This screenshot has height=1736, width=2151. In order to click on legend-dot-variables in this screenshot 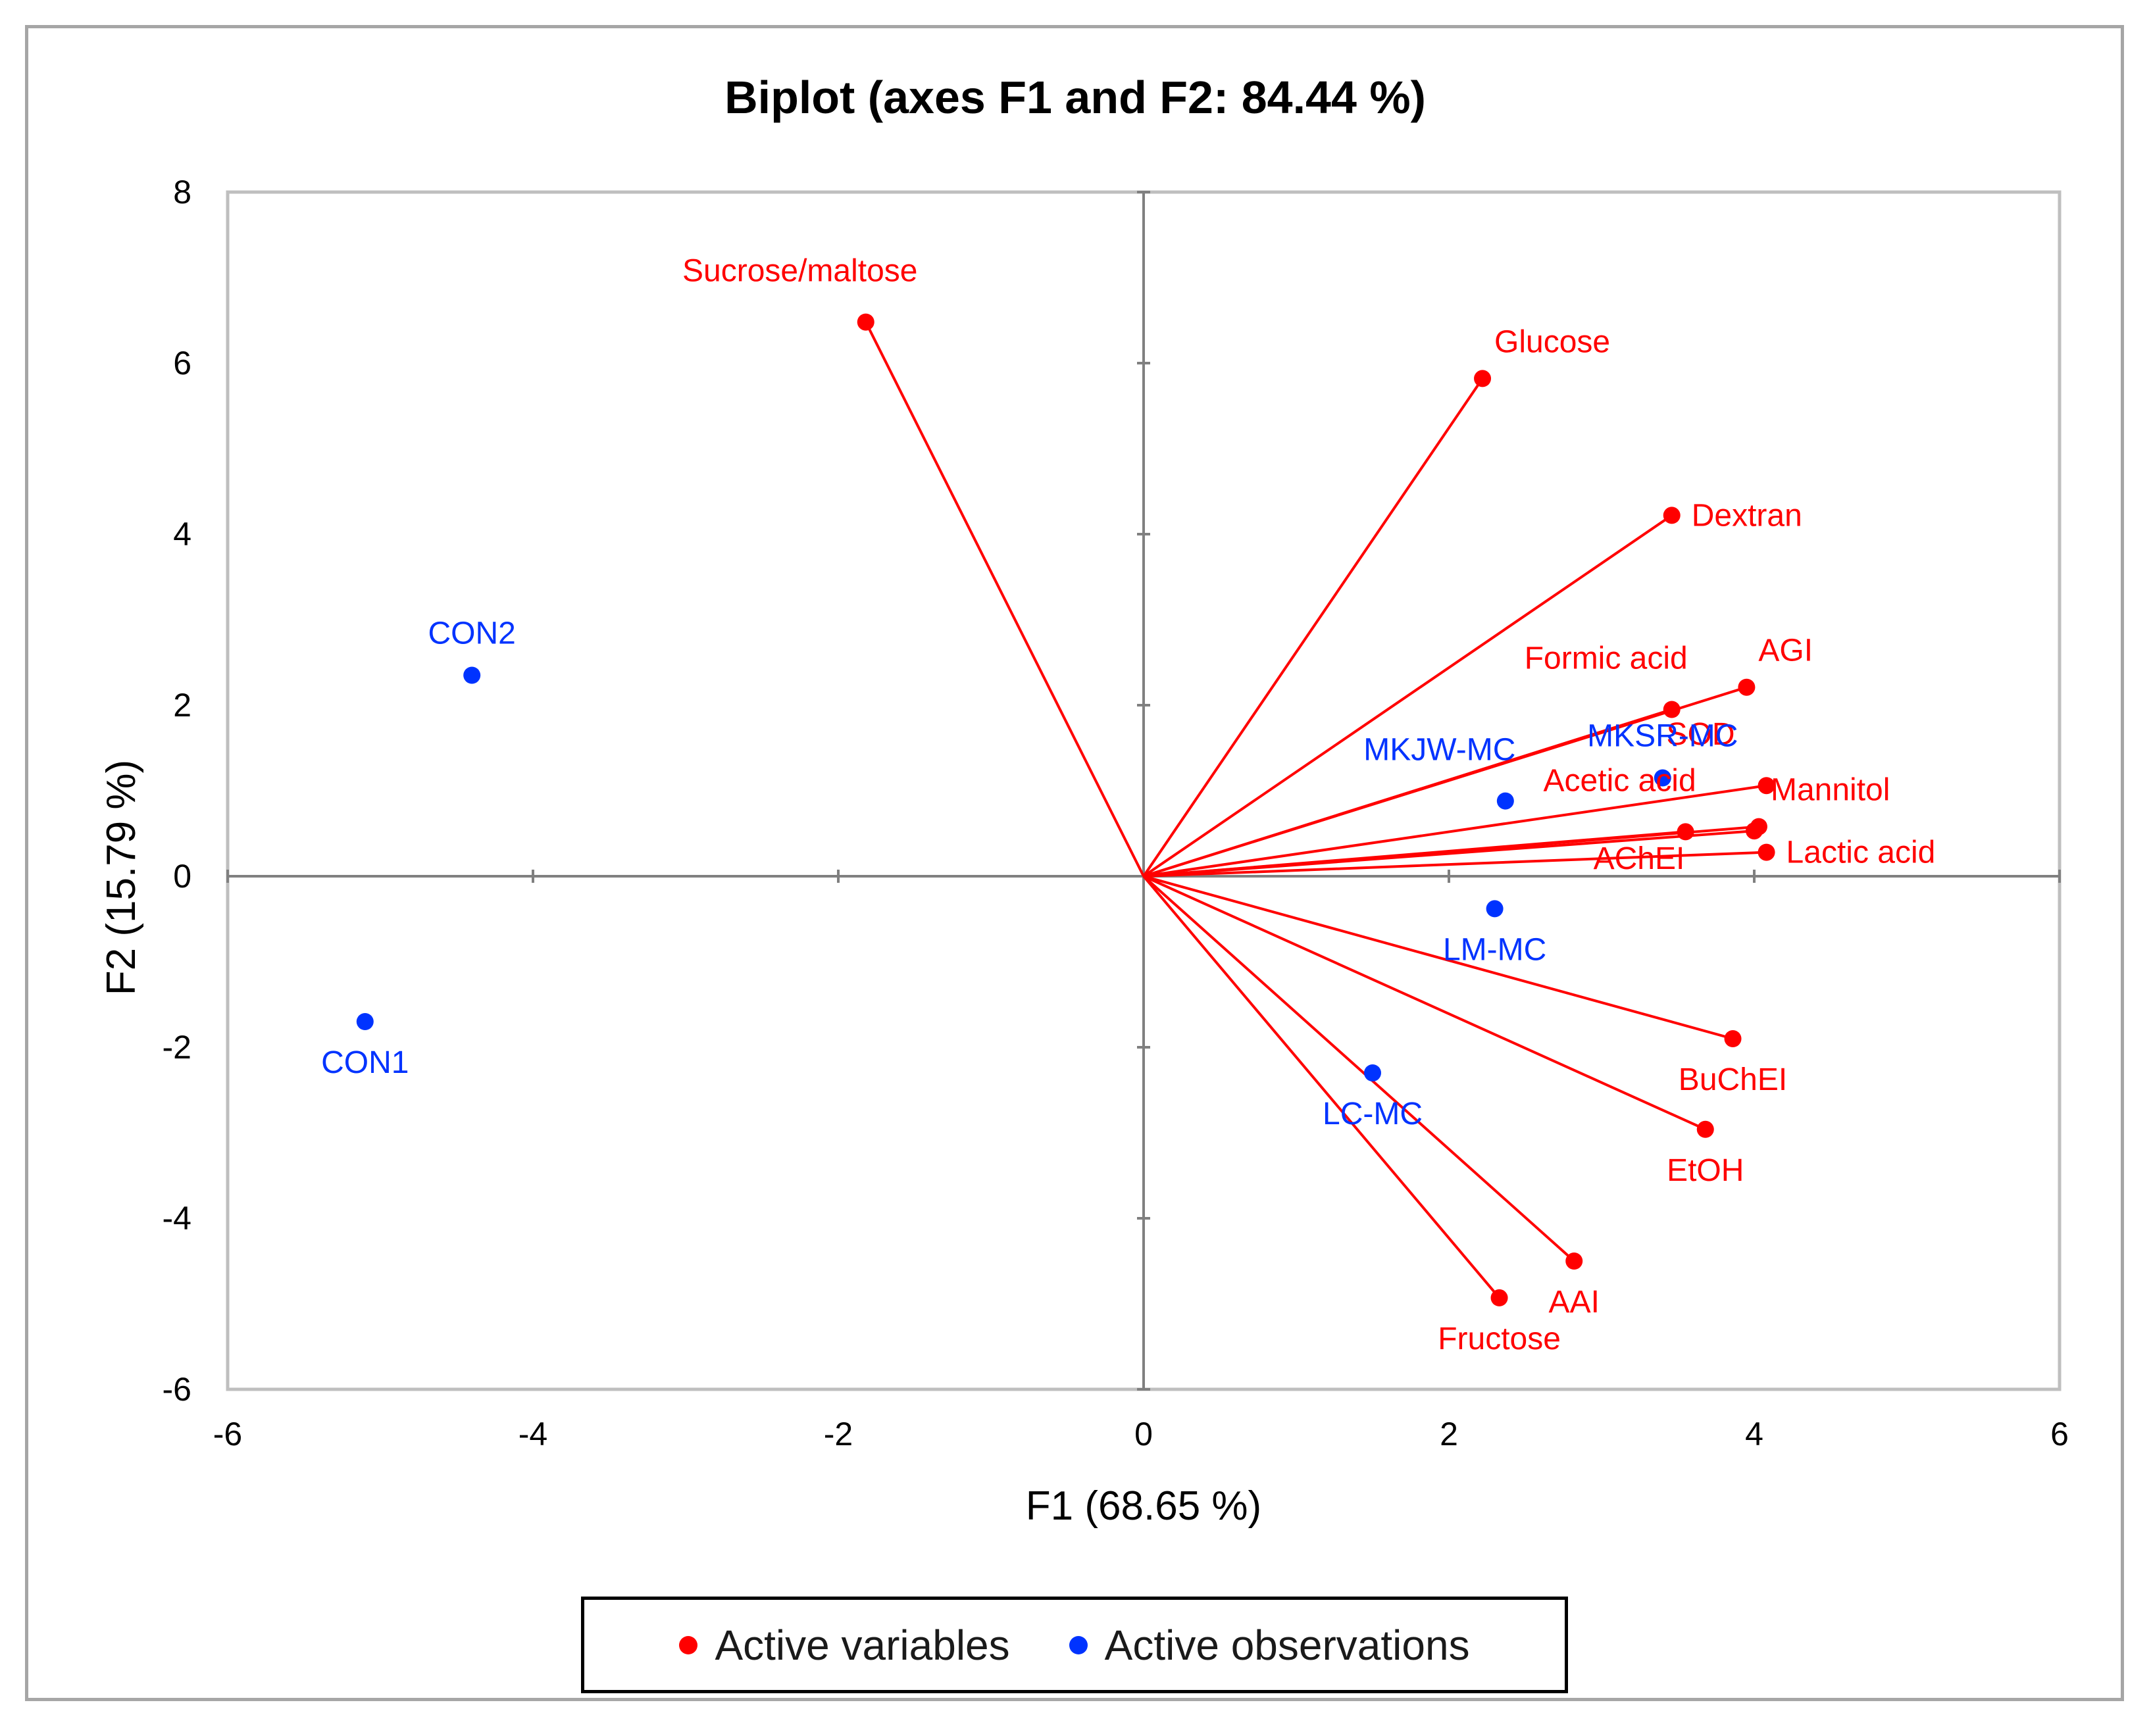, I will do `click(689, 1644)`.